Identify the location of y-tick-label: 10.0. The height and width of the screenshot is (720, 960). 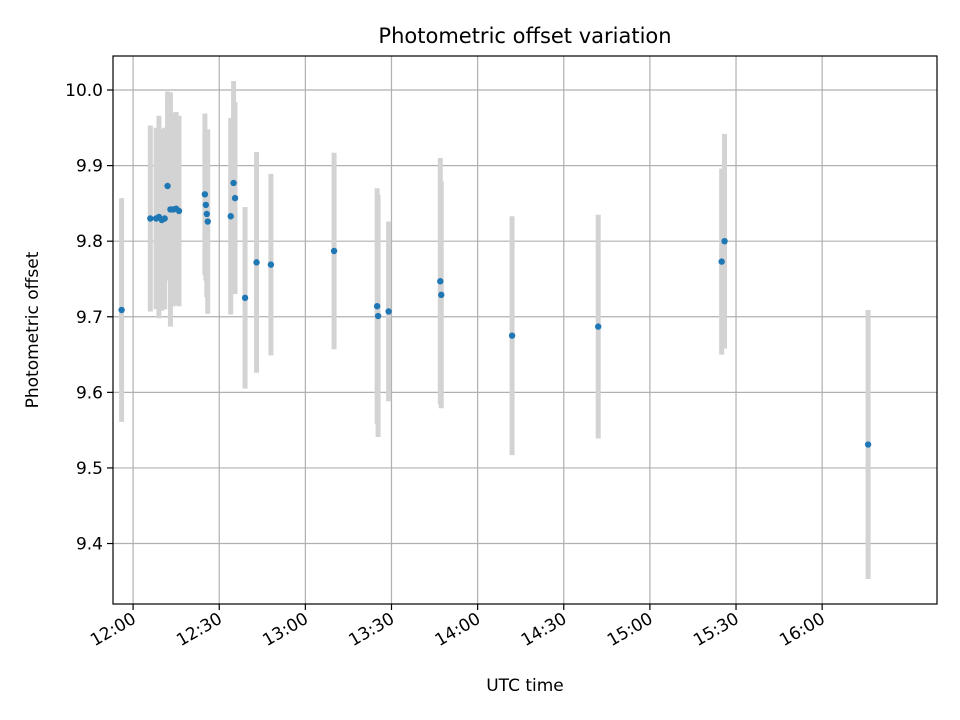
(84, 91).